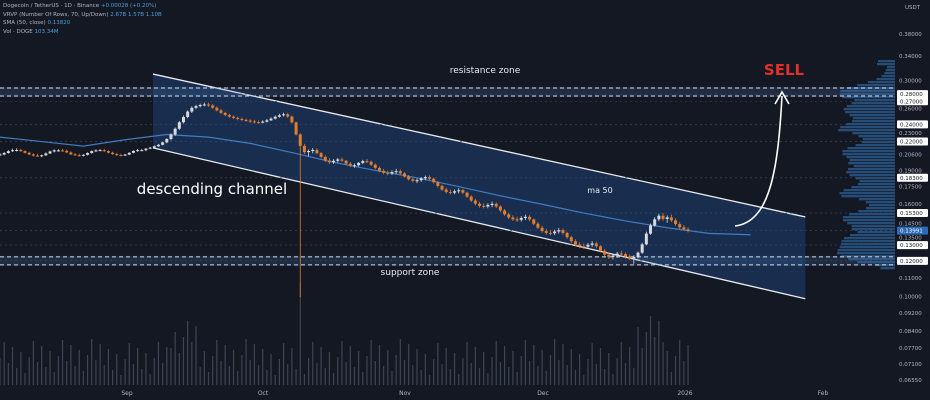 The image size is (930, 400). Describe the element at coordinates (18, 31) in the screenshot. I see `legend-vol-label: Vol · DOGE` at that location.